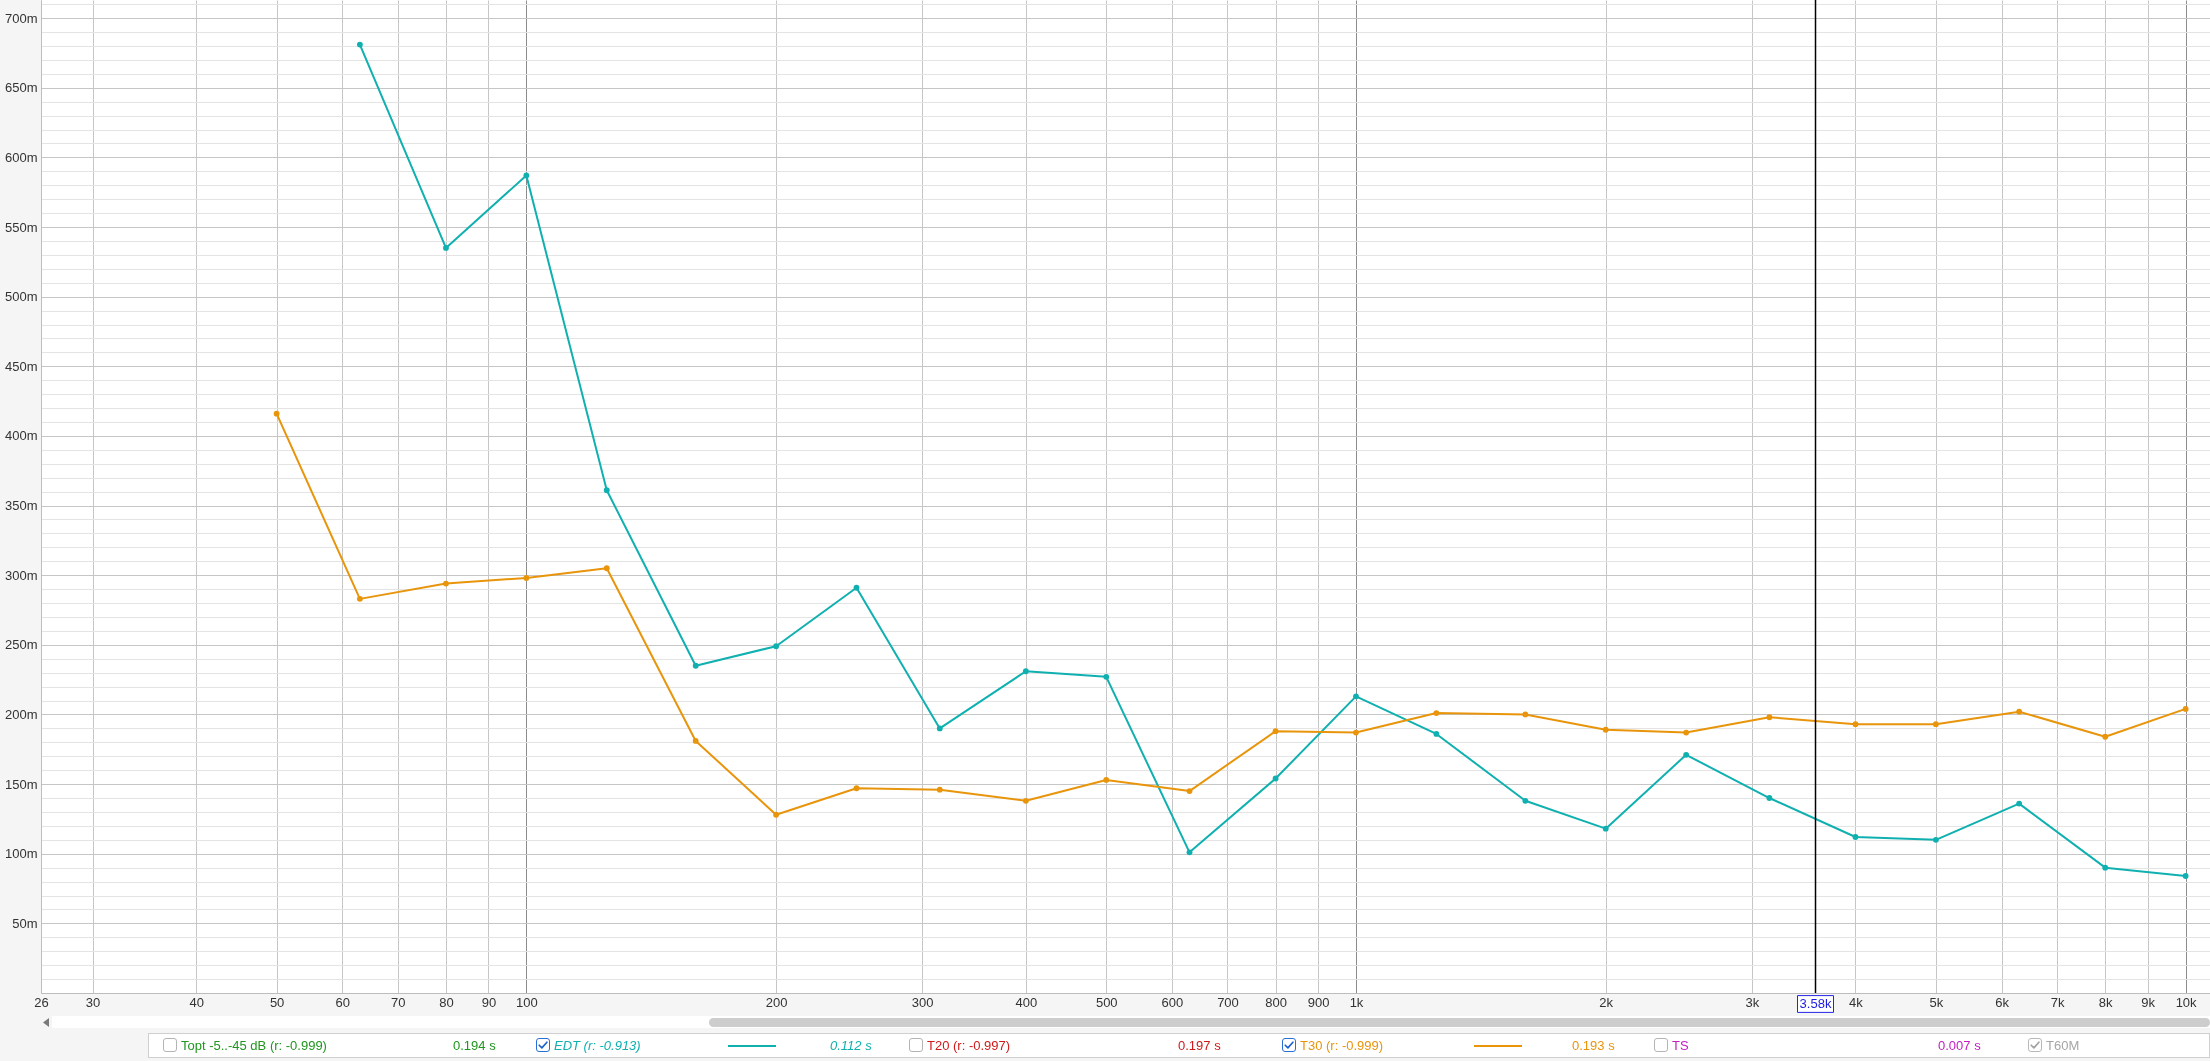 The width and height of the screenshot is (2210, 1061). I want to click on y-tick-label: 350m, so click(21, 506).